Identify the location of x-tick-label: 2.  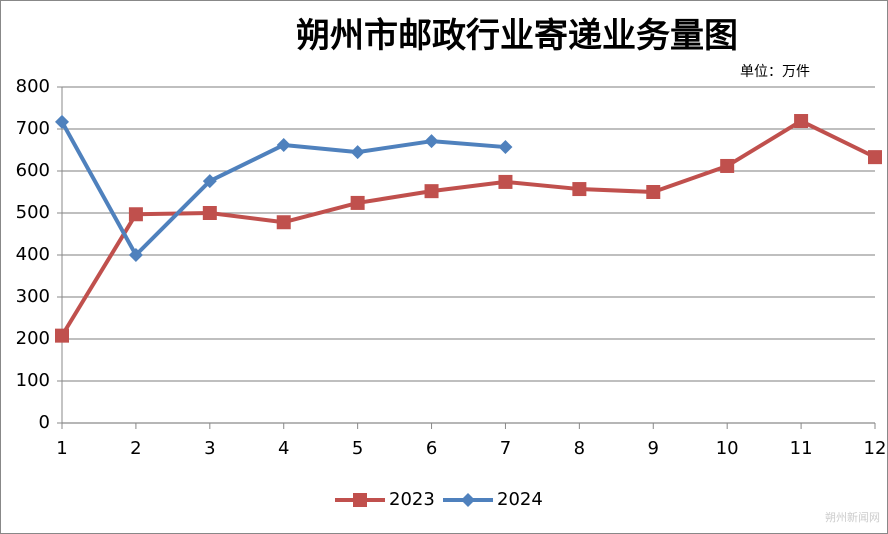
(135, 448).